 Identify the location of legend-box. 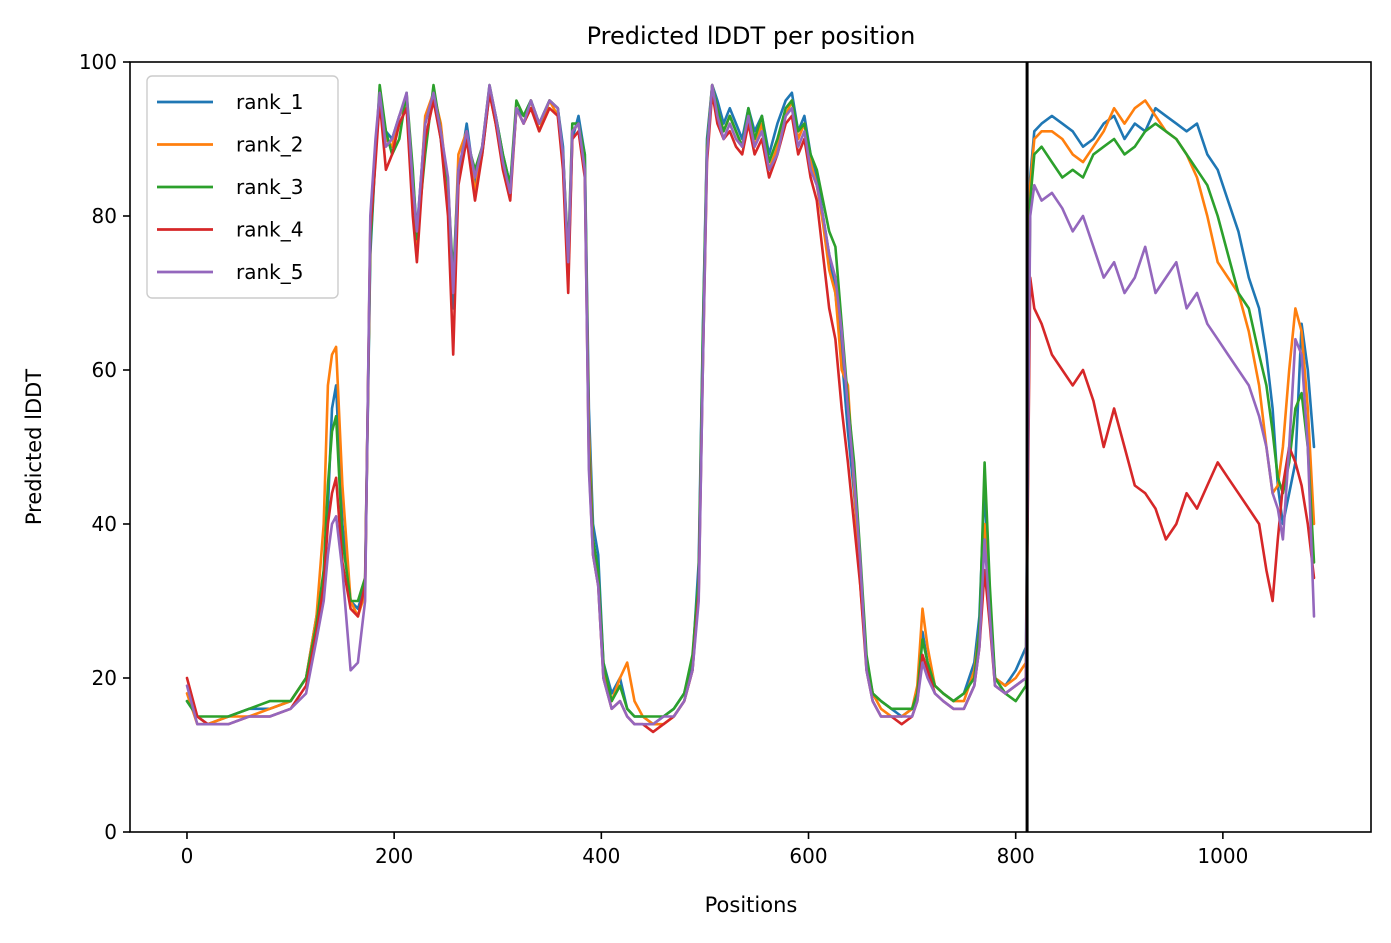
(242, 187).